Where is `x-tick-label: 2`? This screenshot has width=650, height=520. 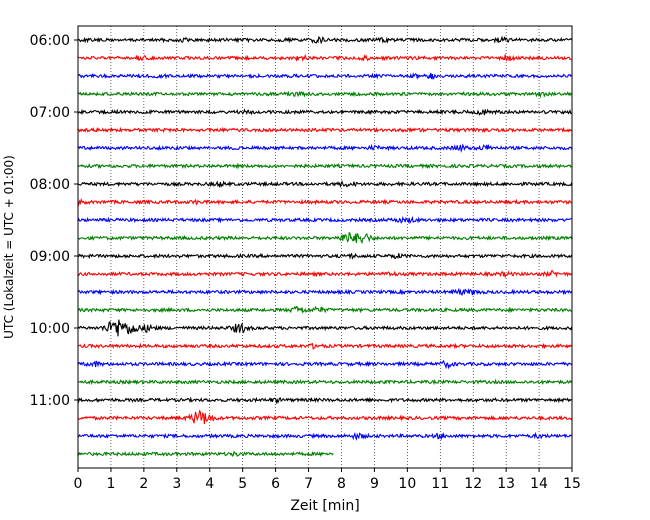
x-tick-label: 2 is located at coordinates (143, 484).